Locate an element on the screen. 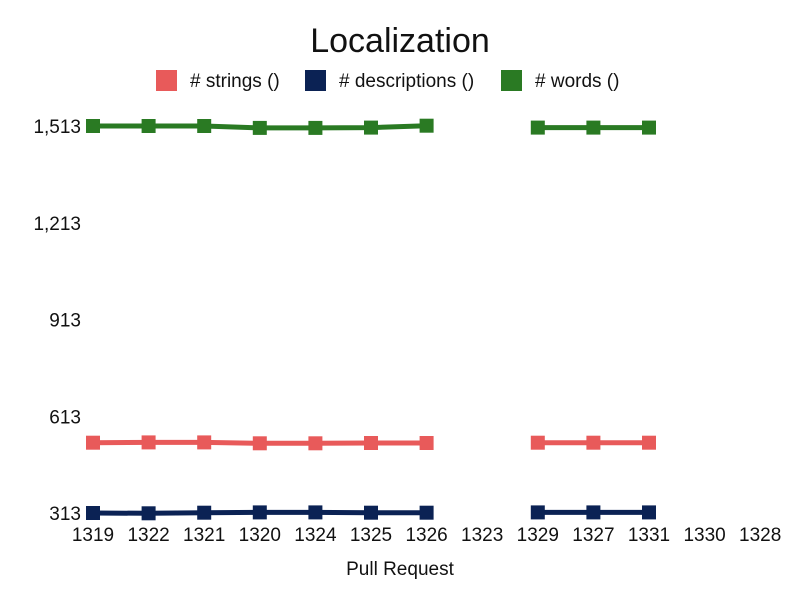  x-tick-label: 1331 is located at coordinates (649, 535).